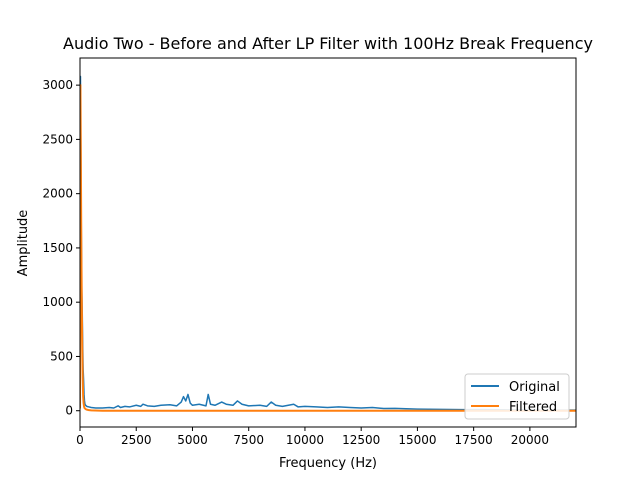  Describe the element at coordinates (517, 396) in the screenshot. I see `legend: Original Filtered` at that location.